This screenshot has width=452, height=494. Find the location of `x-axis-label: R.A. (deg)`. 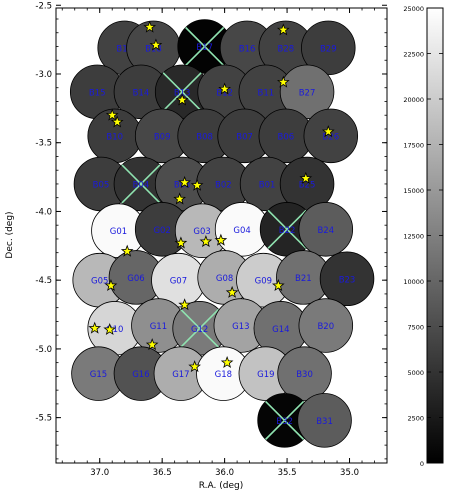

x-axis-label: R.A. (deg) is located at coordinates (221, 486).